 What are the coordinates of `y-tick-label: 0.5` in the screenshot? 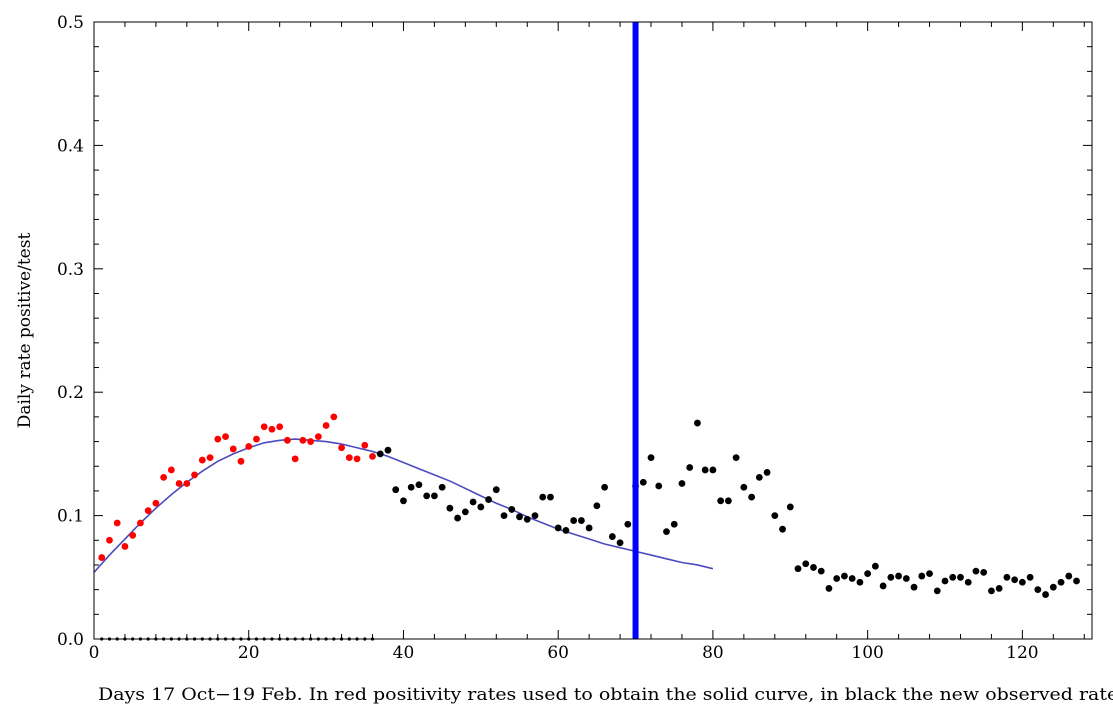 It's located at (70, 23).